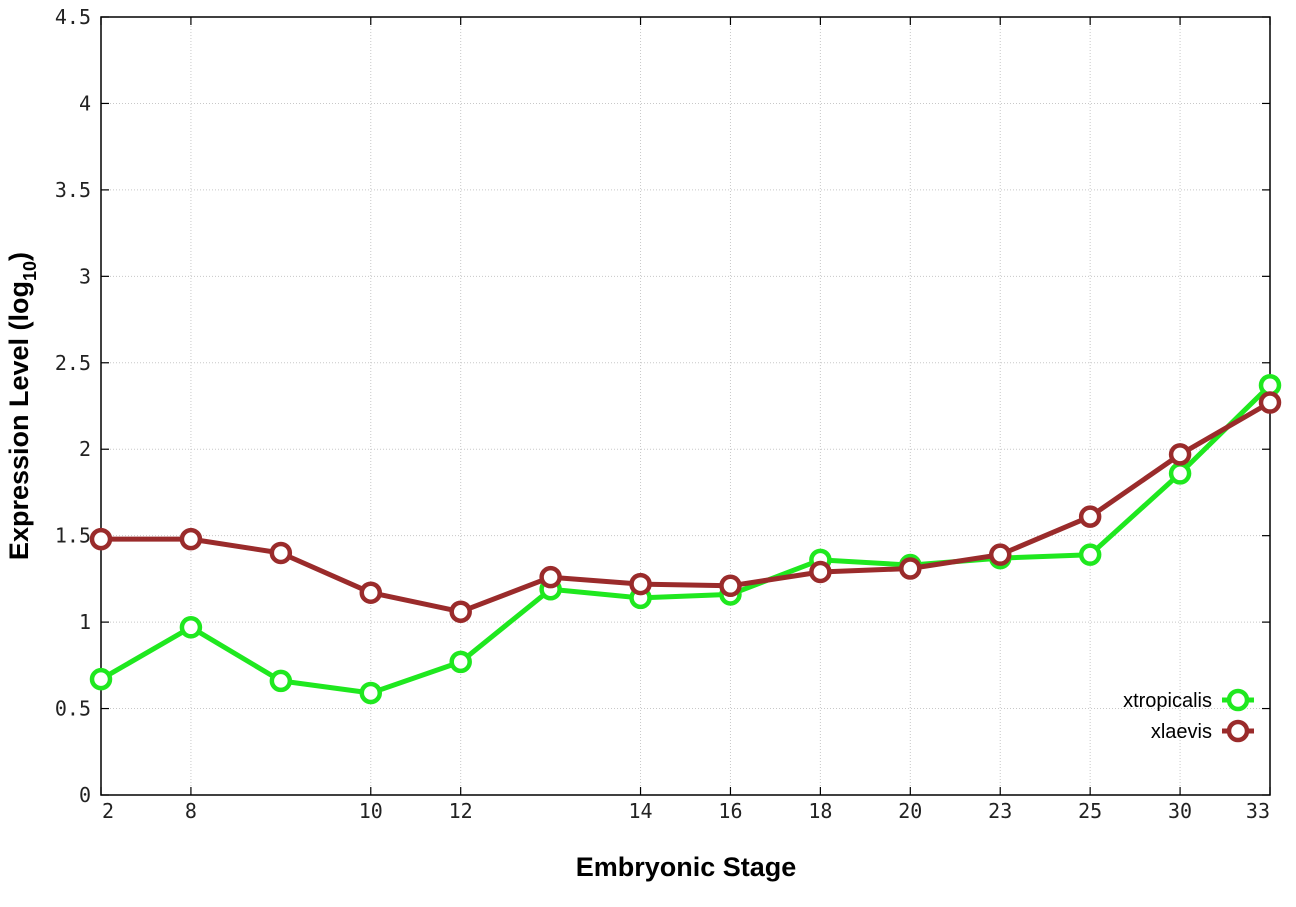 This screenshot has width=1296, height=907. I want to click on y-tick-label: 2.5, so click(73, 363).